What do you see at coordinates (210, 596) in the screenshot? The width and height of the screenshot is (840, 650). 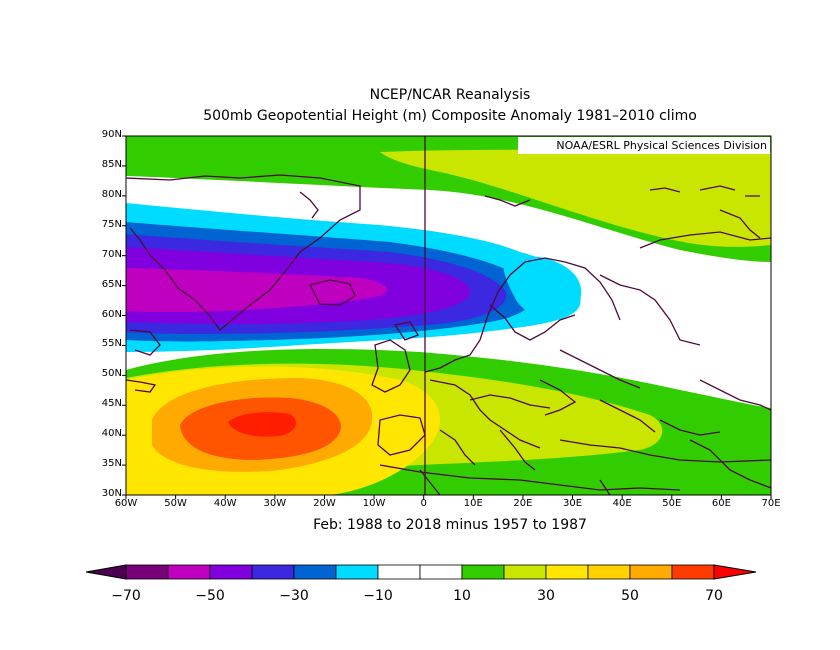 I see `colorbar-label: −50` at bounding box center [210, 596].